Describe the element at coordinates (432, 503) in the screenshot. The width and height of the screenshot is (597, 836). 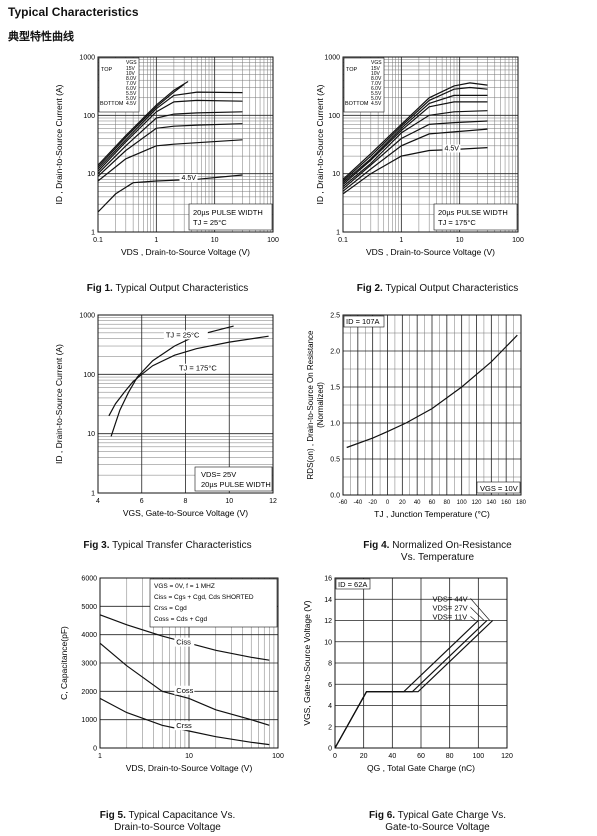
I see `x-tick-label: 60` at that location.